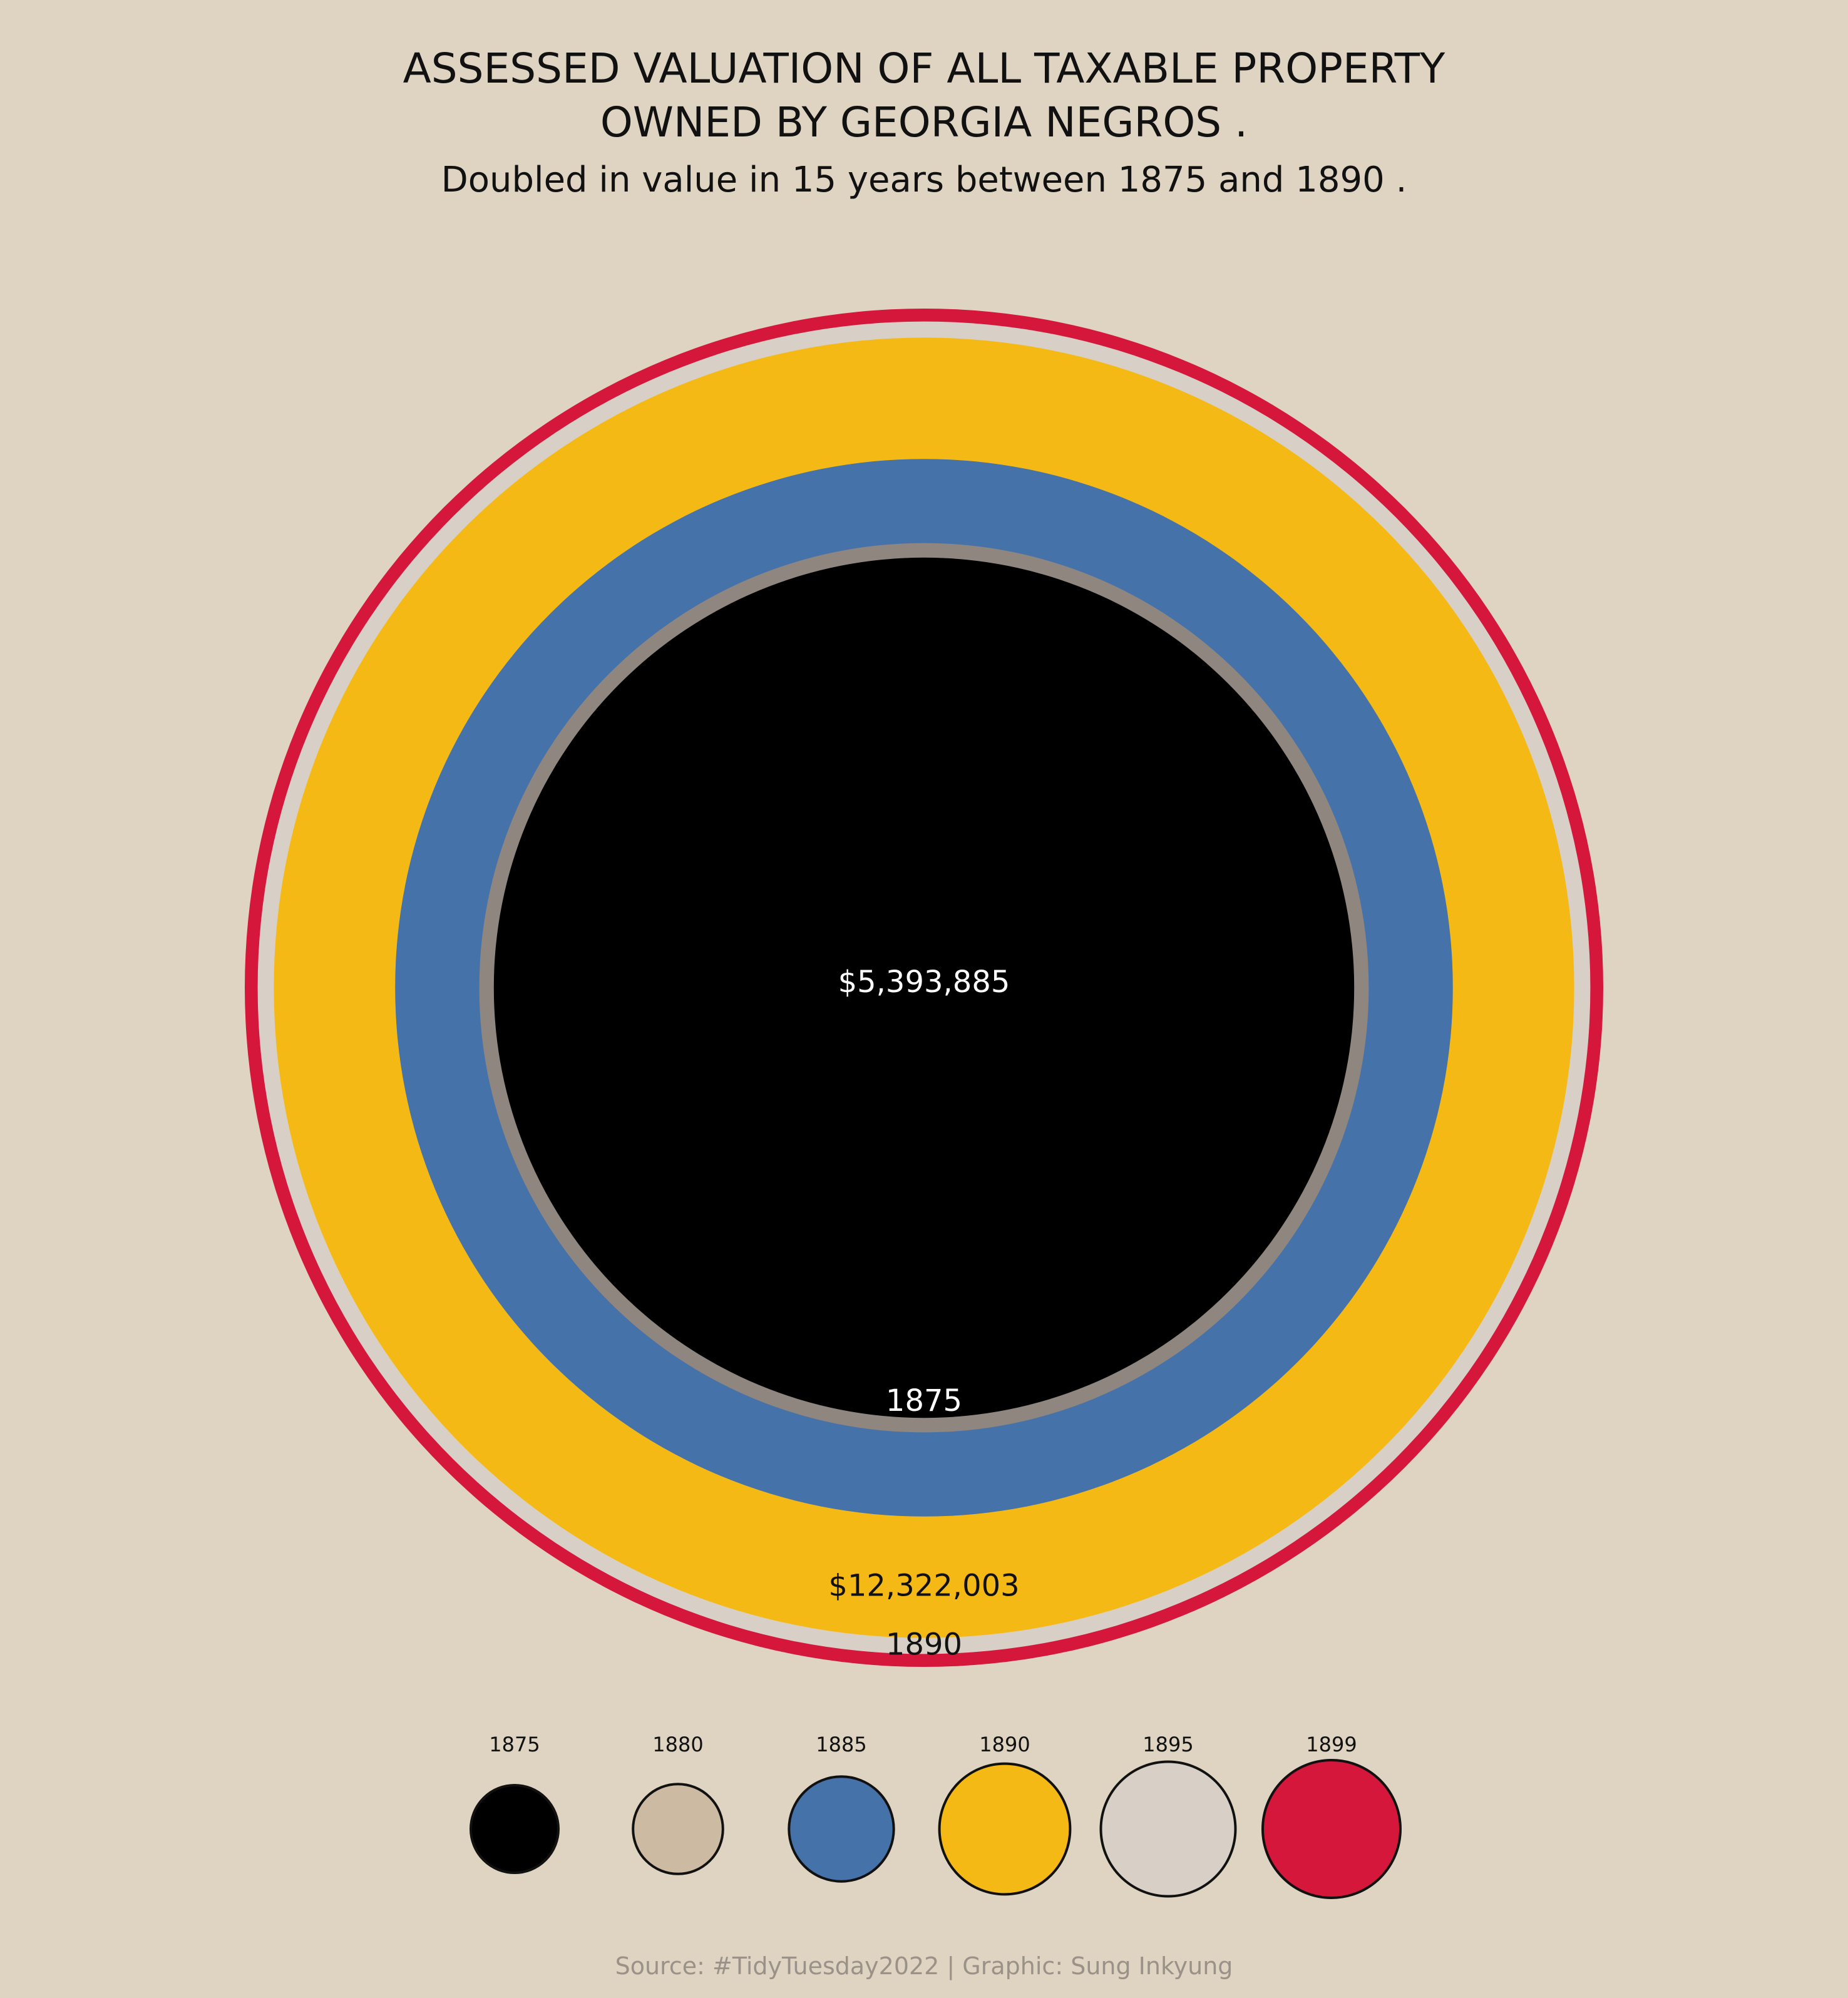  Describe the element at coordinates (677, 1744) in the screenshot. I see `legend-label-1880: 1880` at that location.